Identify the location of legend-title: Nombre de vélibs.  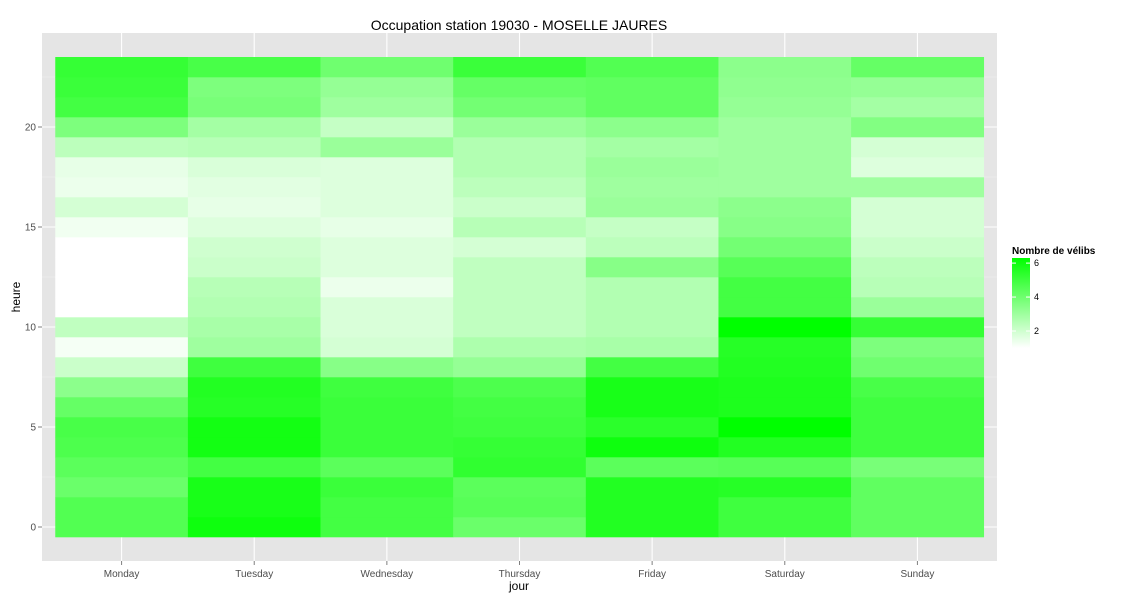
(1054, 251).